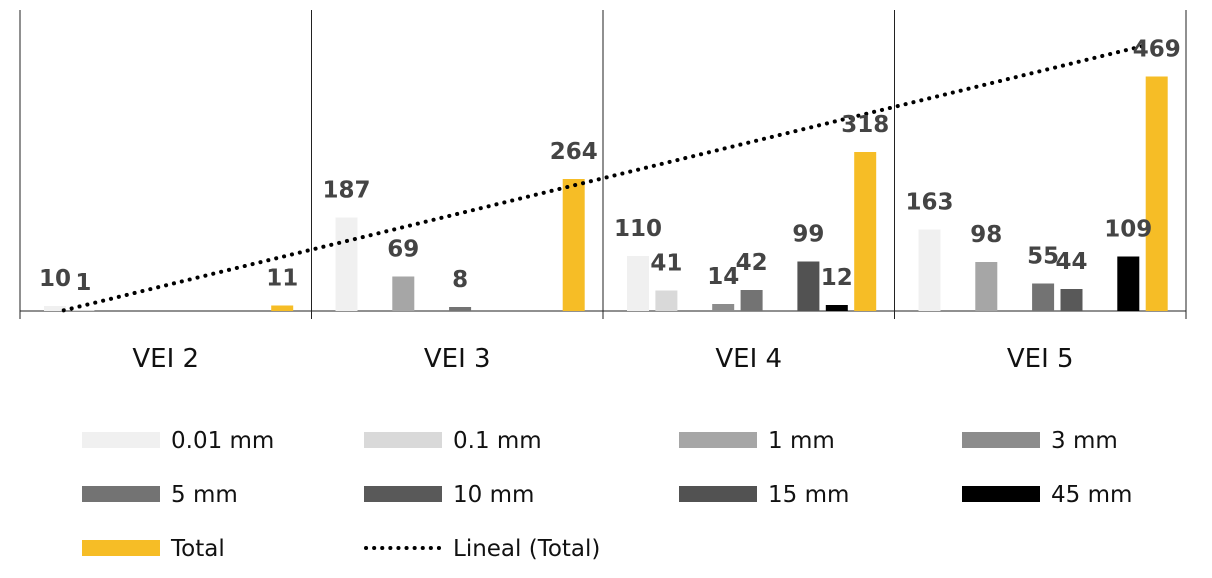 Image resolution: width=1212 pixels, height=578 pixels. I want to click on legend-swatch-total, so click(121, 548).